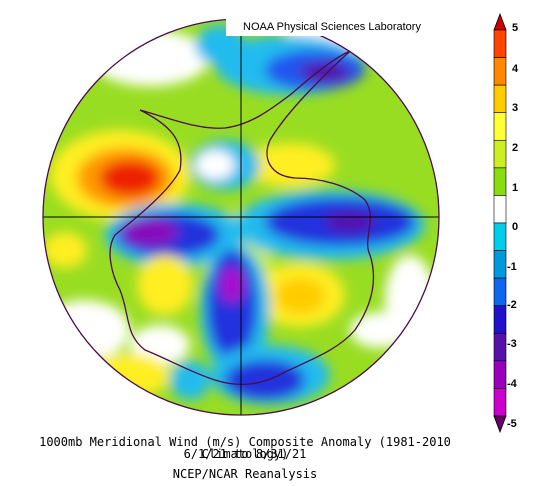  Describe the element at coordinates (245, 474) in the screenshot. I see `caption-source: NCEP/NCAR Reanalysis` at that location.